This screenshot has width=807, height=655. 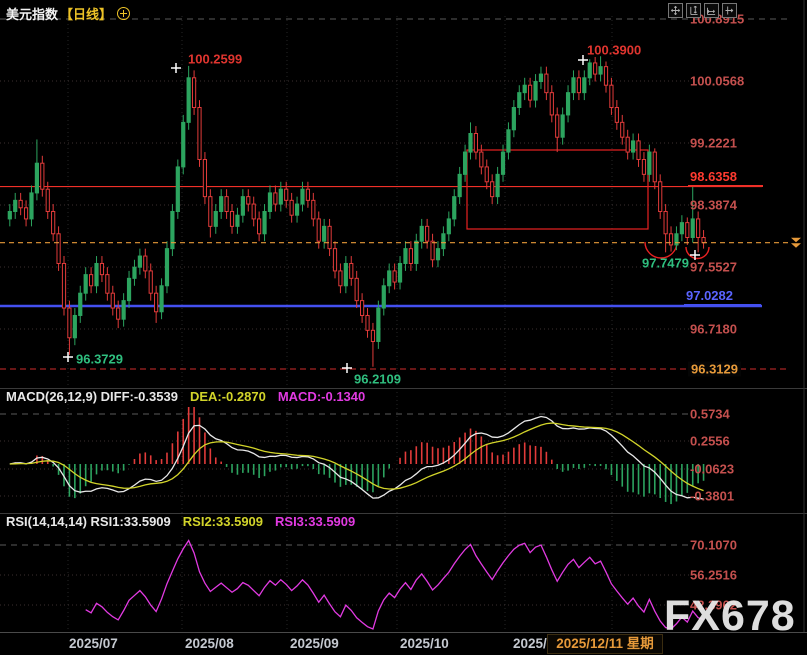 I want to click on macd-hist-label: MACD:-0.1340, so click(x=321, y=396).